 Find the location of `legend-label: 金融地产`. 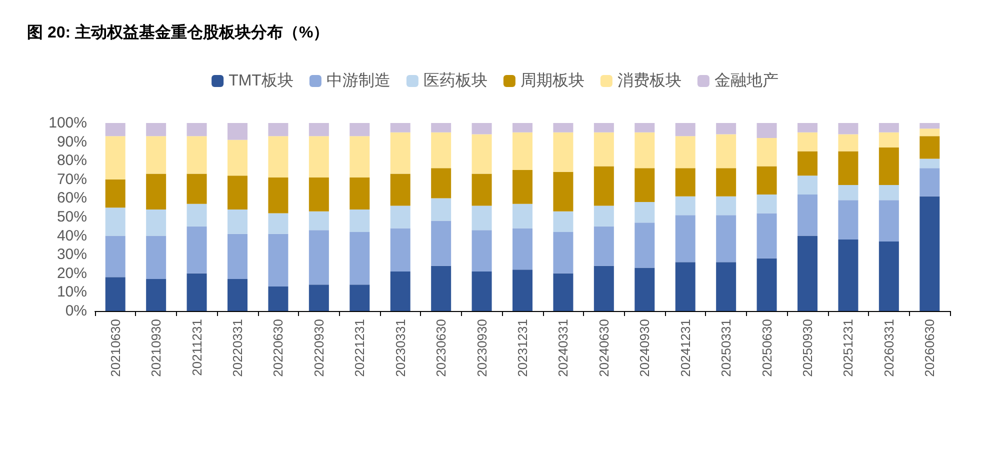

legend-label: 金融地产 is located at coordinates (746, 81).